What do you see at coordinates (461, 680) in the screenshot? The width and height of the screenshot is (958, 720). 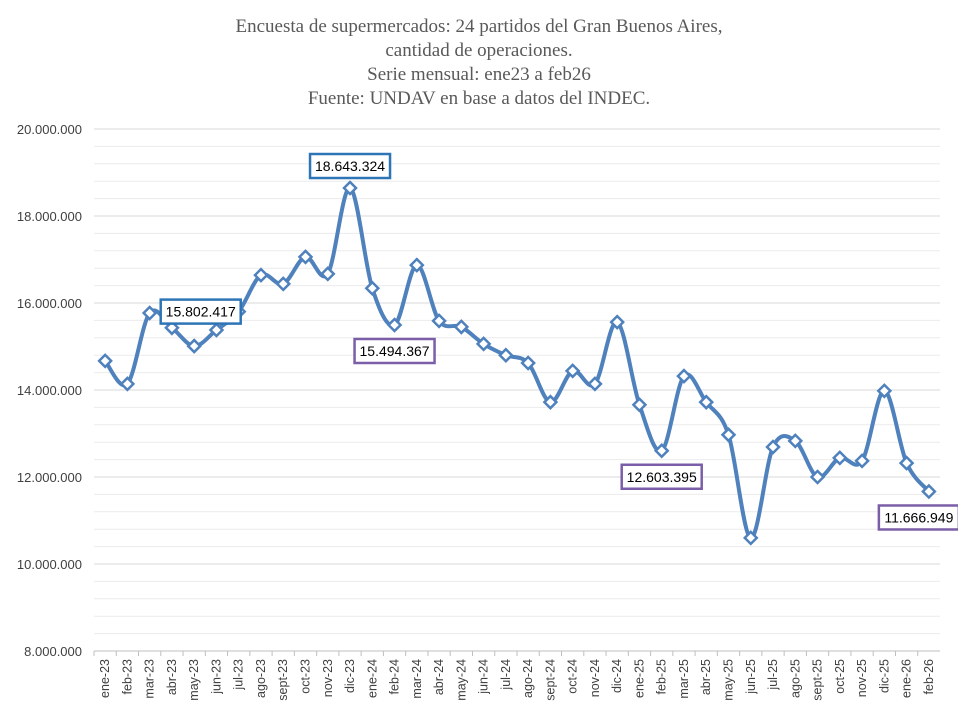 I see `x-tick-label: may-24` at bounding box center [461, 680].